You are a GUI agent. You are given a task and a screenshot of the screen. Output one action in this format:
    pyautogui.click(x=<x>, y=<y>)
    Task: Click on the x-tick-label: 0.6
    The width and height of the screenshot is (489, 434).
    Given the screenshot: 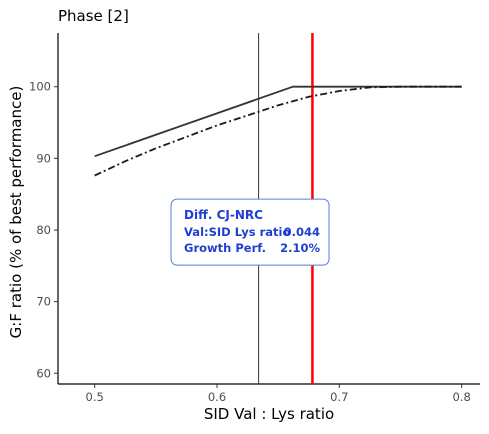 What is the action you would take?
    pyautogui.click(x=217, y=397)
    